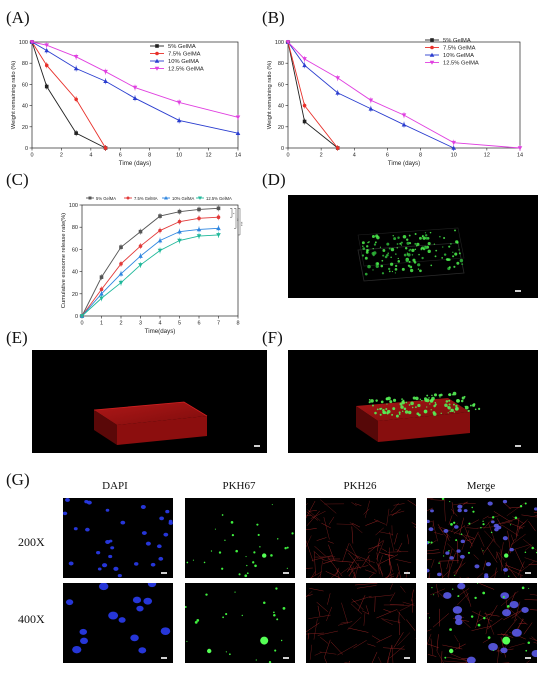 The image size is (550, 680). What do you see at coordinates (273, 17) in the screenshot?
I see `panel-label-b: (B)` at bounding box center [273, 17].